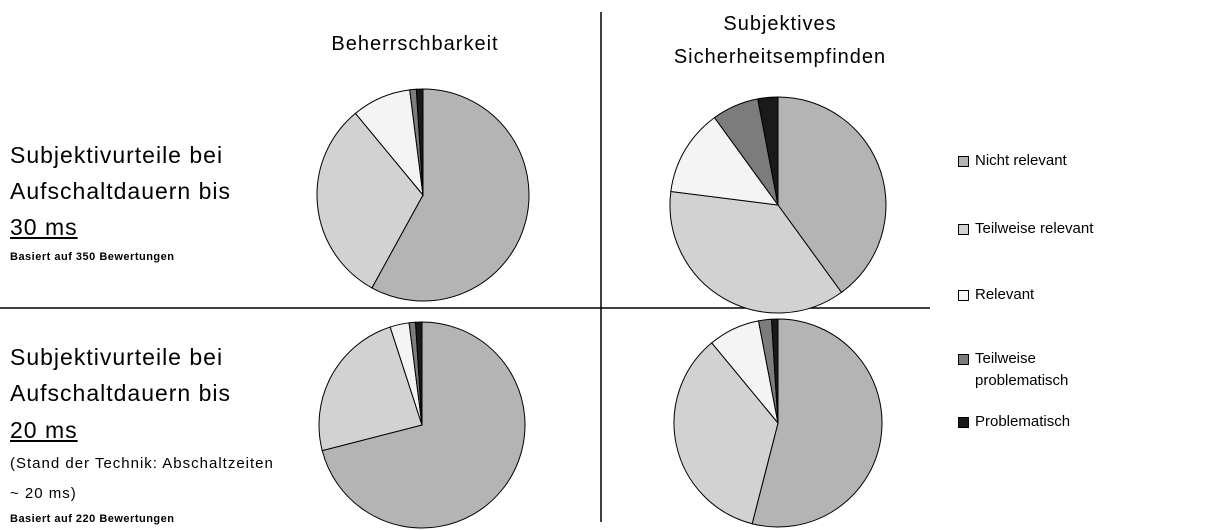 The image size is (1210, 530). What do you see at coordinates (1034, 228) in the screenshot?
I see `legend-label: Teilweise relevant` at bounding box center [1034, 228].